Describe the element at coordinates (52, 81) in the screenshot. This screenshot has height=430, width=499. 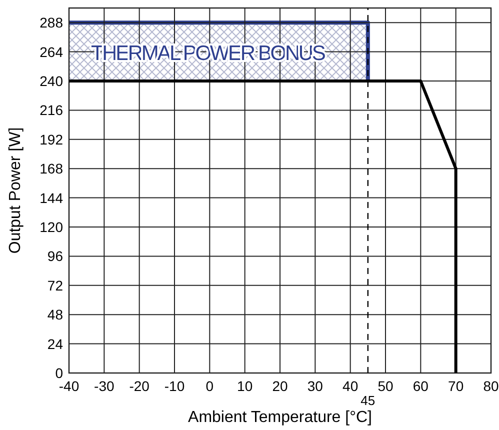
I see `y-tick-label: 240` at that location.